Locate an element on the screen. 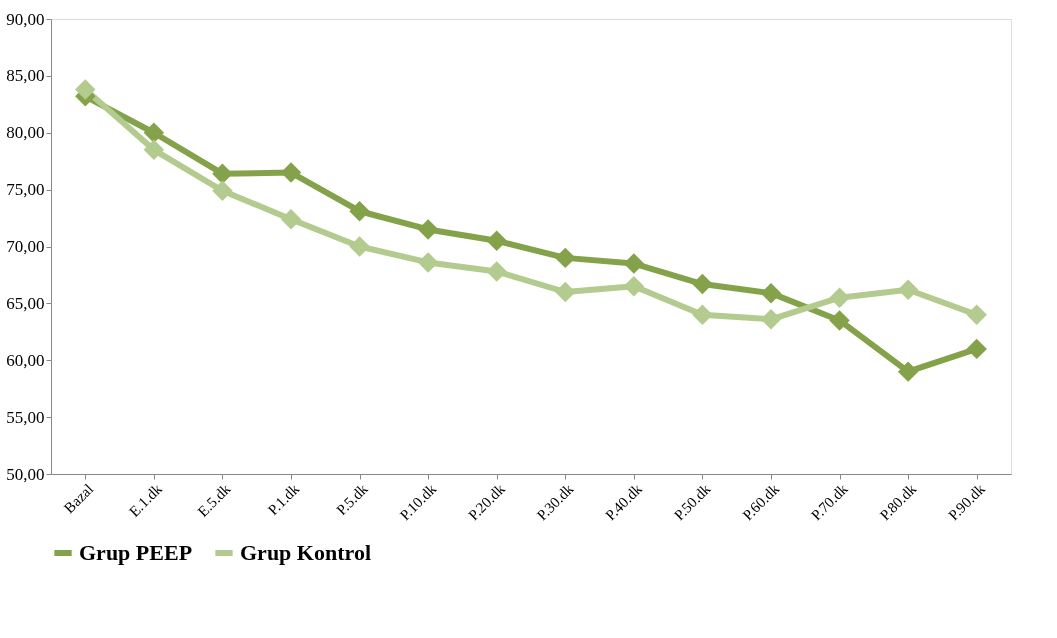 The image size is (1057, 638). legend-label: Grup PEEP is located at coordinates (136, 552).